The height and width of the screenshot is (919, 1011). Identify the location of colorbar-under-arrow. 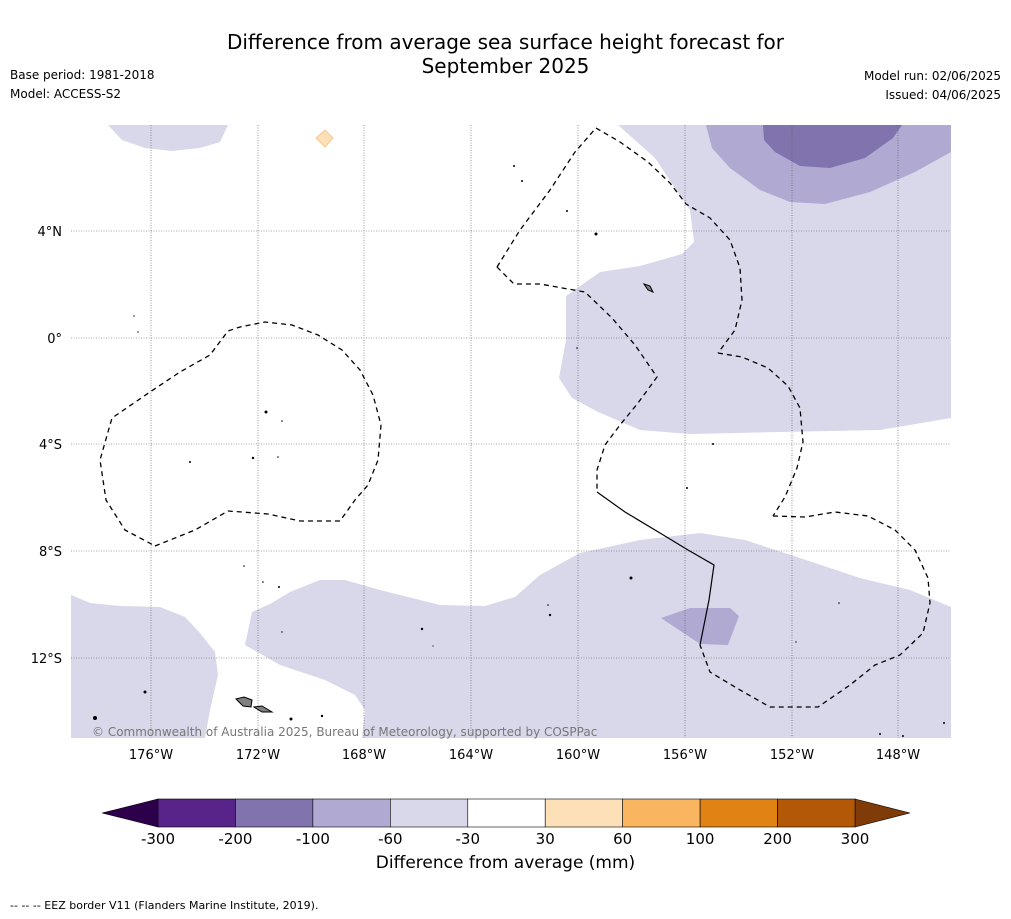
(130, 813).